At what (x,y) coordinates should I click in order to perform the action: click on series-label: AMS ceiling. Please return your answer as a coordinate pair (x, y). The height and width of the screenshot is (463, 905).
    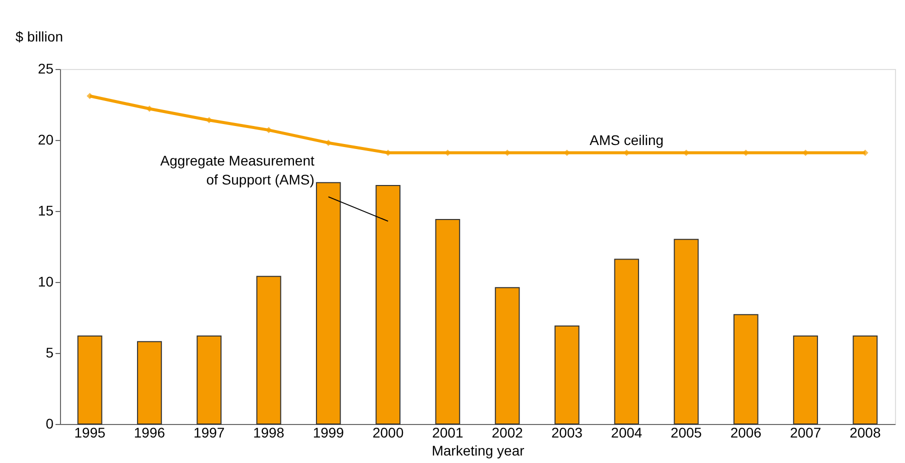
    Looking at the image, I should click on (627, 140).